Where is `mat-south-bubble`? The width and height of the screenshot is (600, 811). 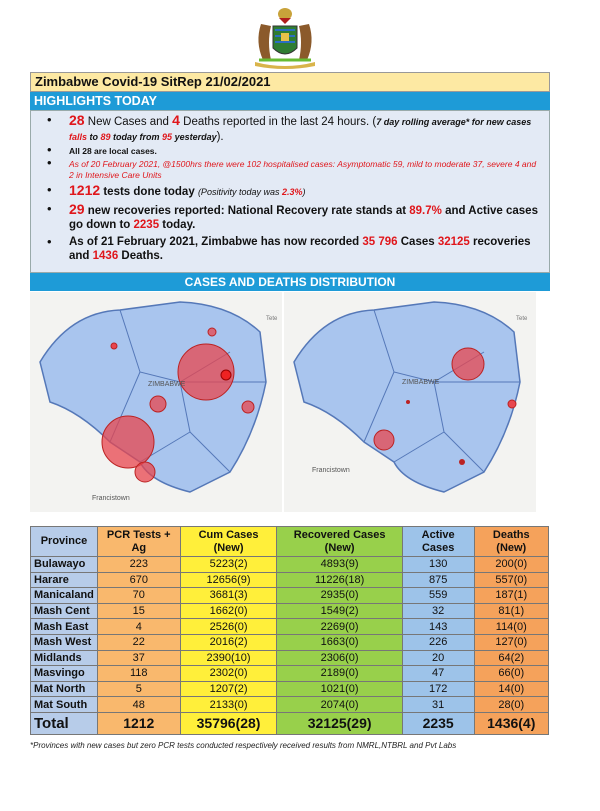 mat-south-bubble is located at coordinates (145, 472).